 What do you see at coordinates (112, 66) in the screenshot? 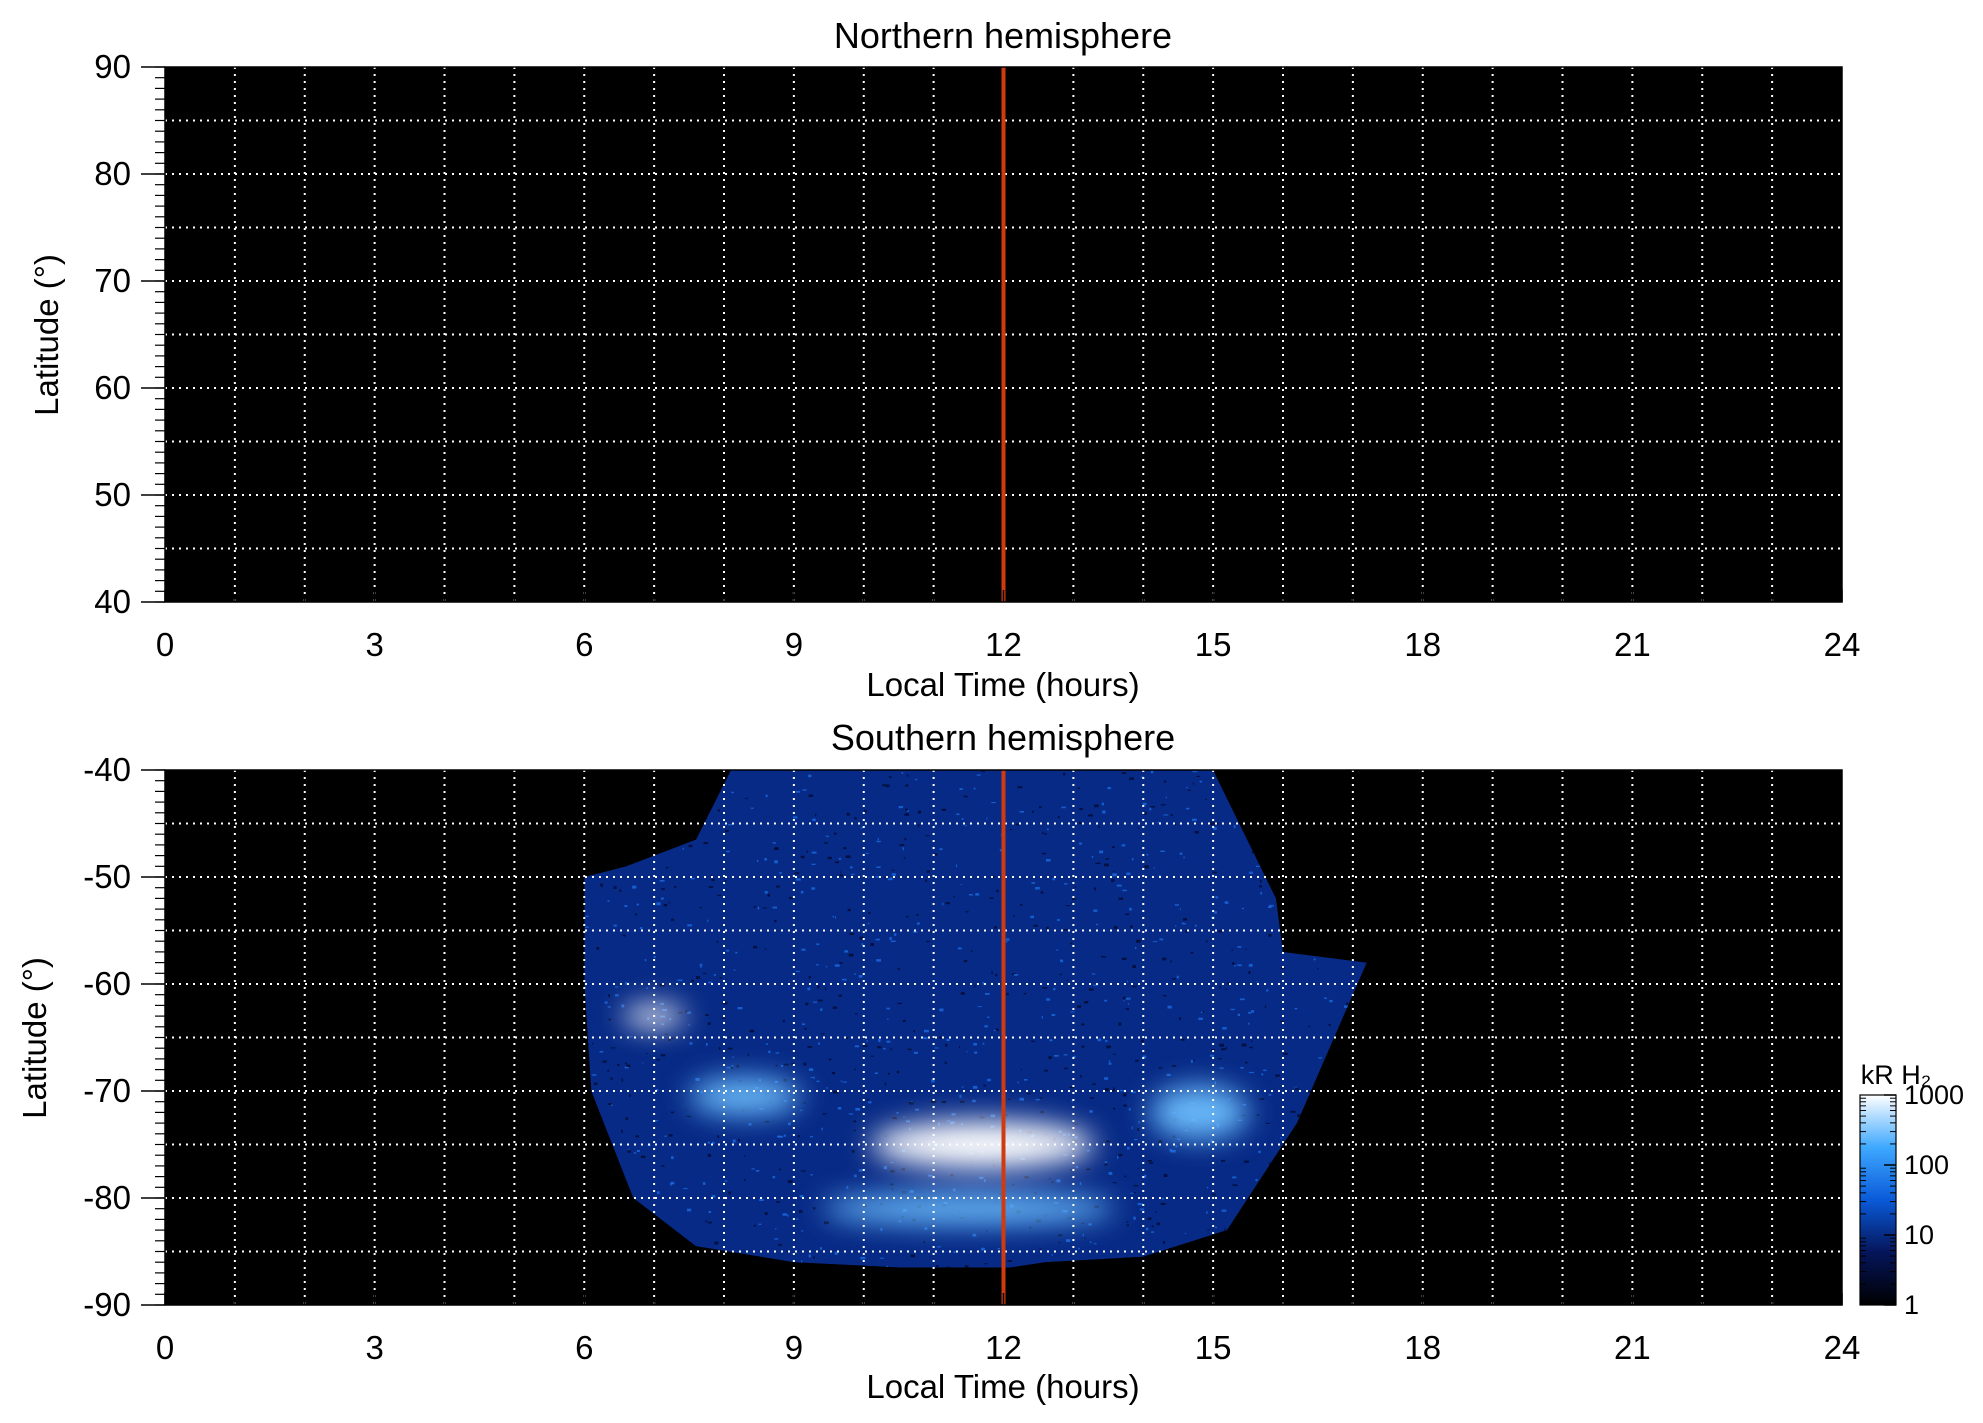
I see `y-tick-label: 90` at bounding box center [112, 66].